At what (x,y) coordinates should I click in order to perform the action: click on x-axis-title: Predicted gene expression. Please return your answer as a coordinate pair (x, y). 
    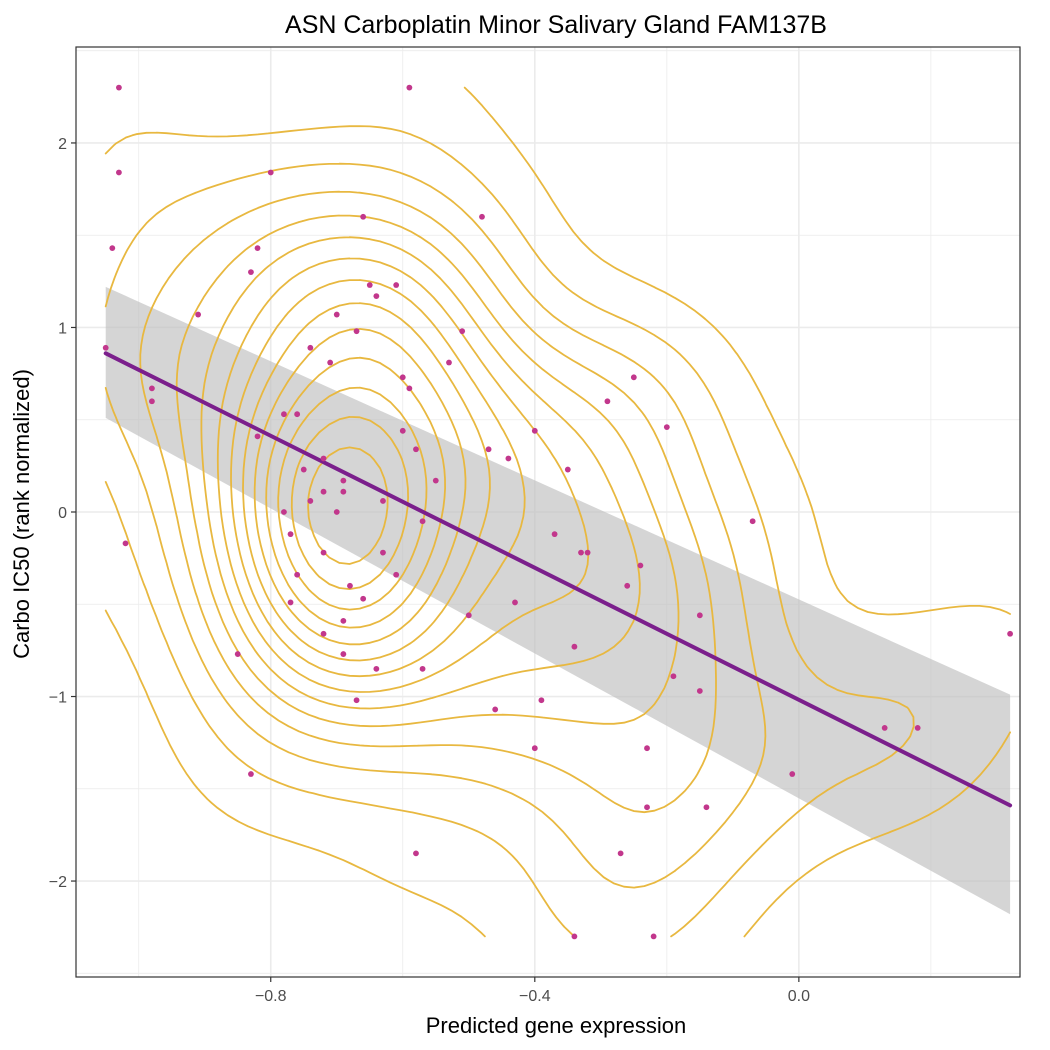
    Looking at the image, I should click on (556, 1025).